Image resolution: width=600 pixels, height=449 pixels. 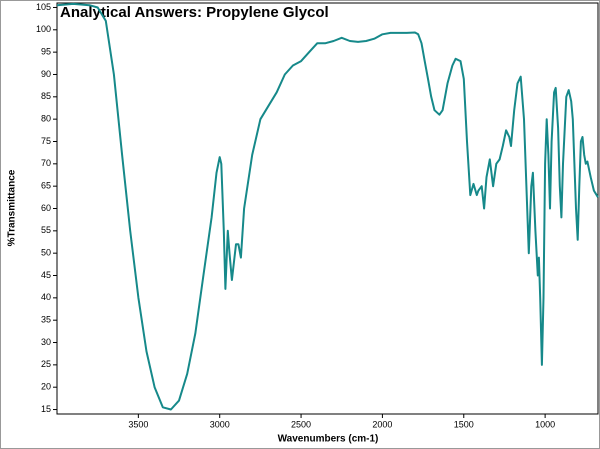 What do you see at coordinates (43, 7) in the screenshot?
I see `y-tick-label: 105` at bounding box center [43, 7].